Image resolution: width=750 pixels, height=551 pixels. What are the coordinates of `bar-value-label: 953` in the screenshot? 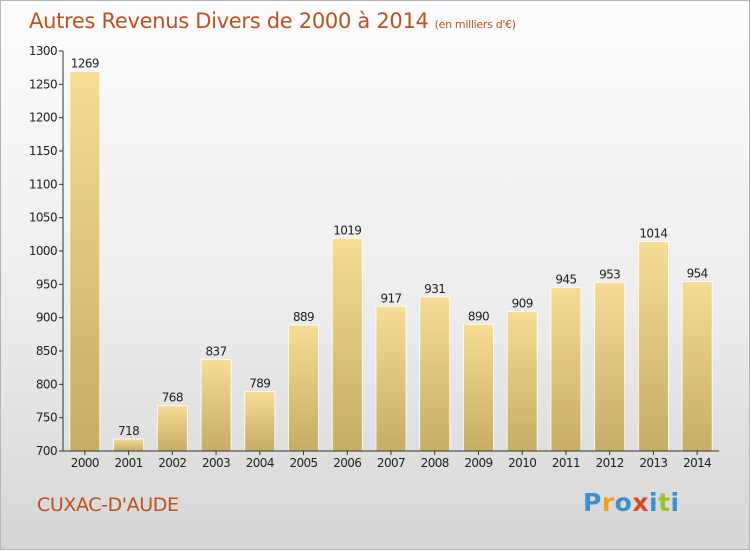 It's located at (609, 274).